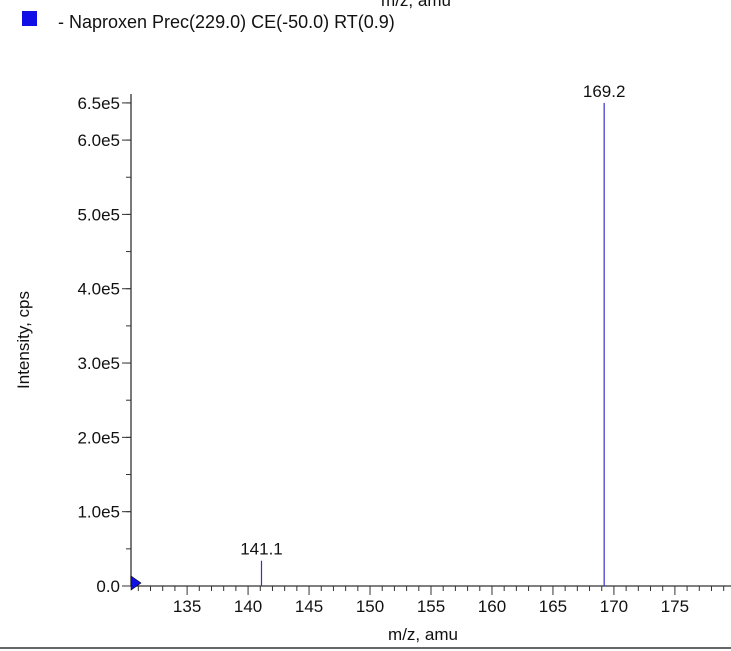 The height and width of the screenshot is (651, 731). I want to click on y-tick-label: 3.0e5, so click(98, 363).